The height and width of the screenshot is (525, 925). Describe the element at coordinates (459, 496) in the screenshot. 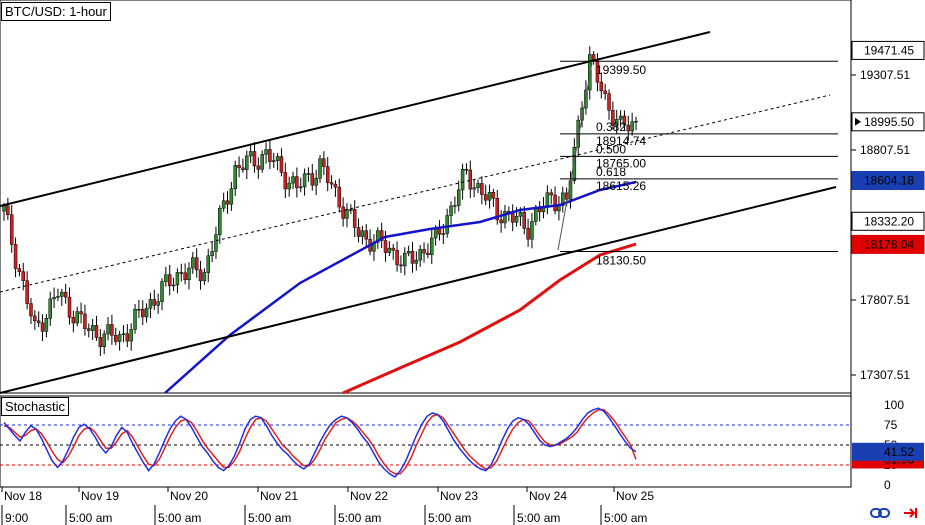

I see `date-label: Nov 23` at that location.